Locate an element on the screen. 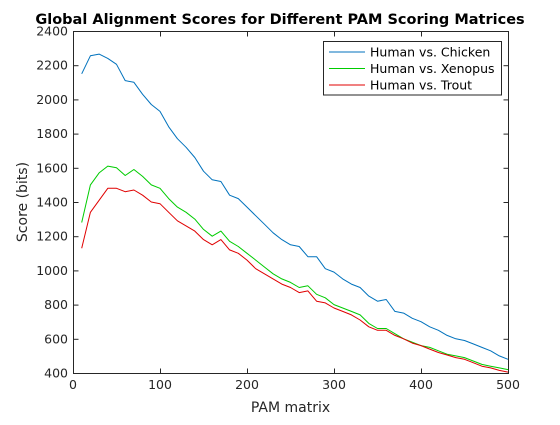 Image resolution: width=560 pixels, height=425 pixels. y-tick-label: 2200 is located at coordinates (52, 65).